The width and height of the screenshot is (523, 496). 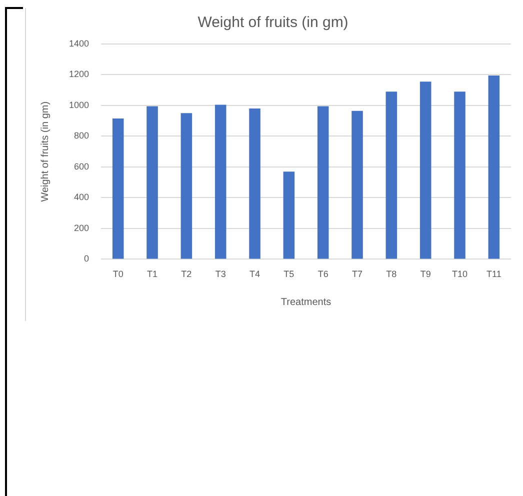 I want to click on x-tick-label: T5, so click(x=289, y=274).